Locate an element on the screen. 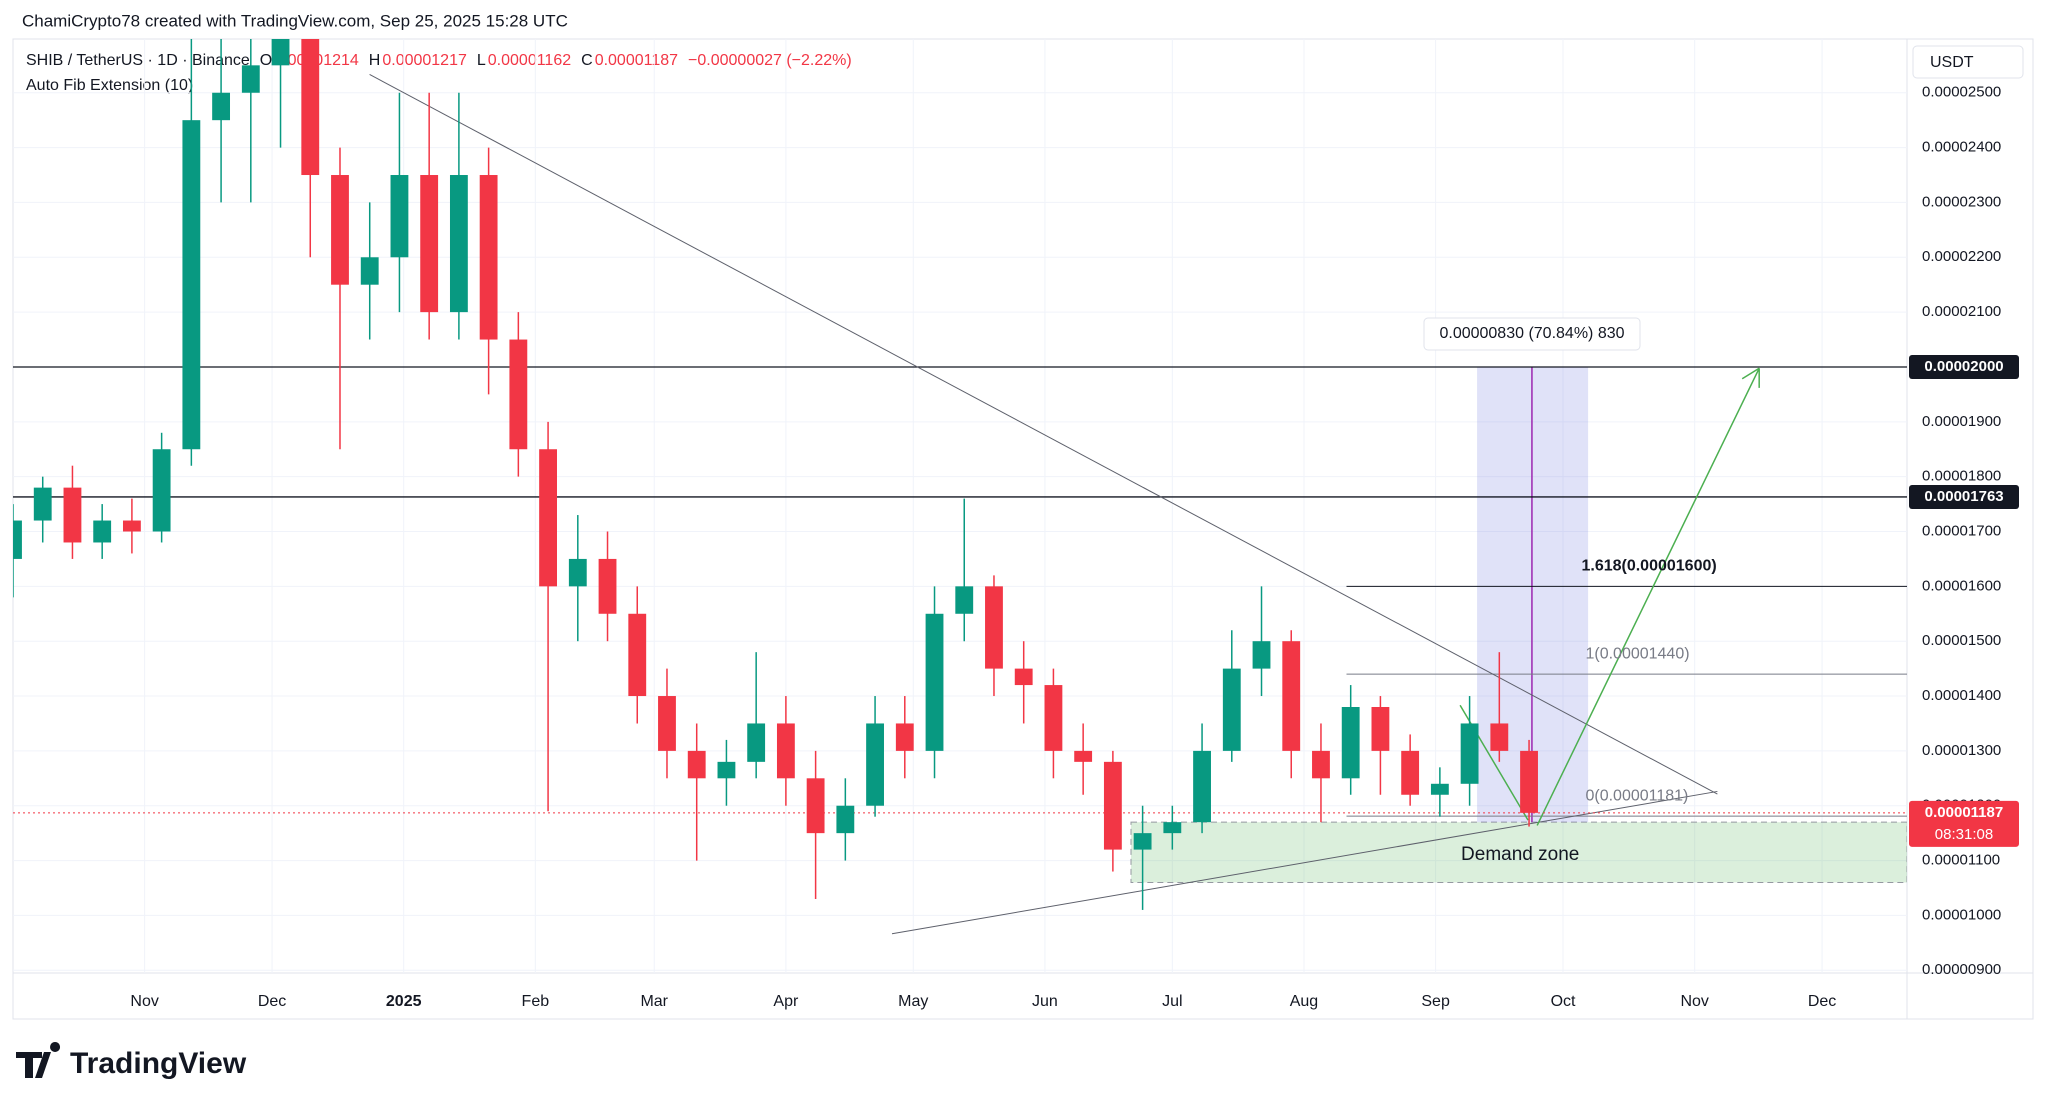 The width and height of the screenshot is (2048, 1109). projection-arrow-head is located at coordinates (1750, 373).